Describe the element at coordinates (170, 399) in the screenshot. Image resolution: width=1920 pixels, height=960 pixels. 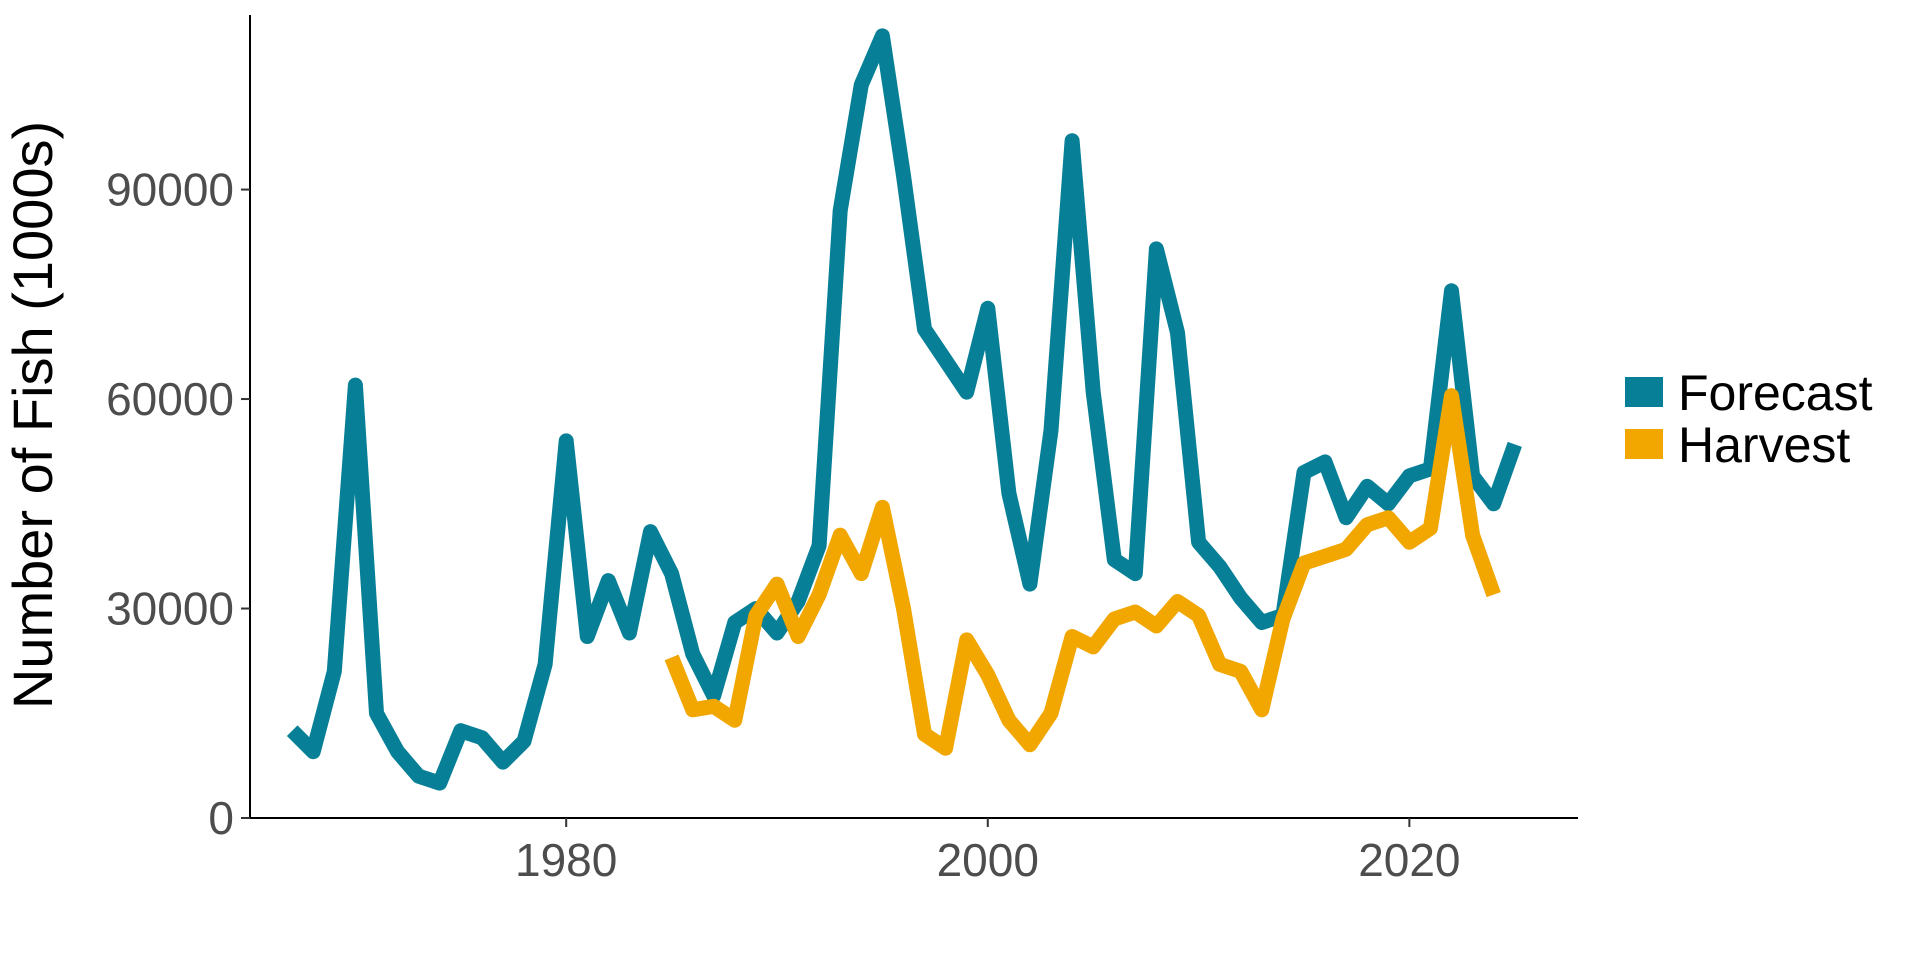
I see `y-tick-label: 60000` at that location.